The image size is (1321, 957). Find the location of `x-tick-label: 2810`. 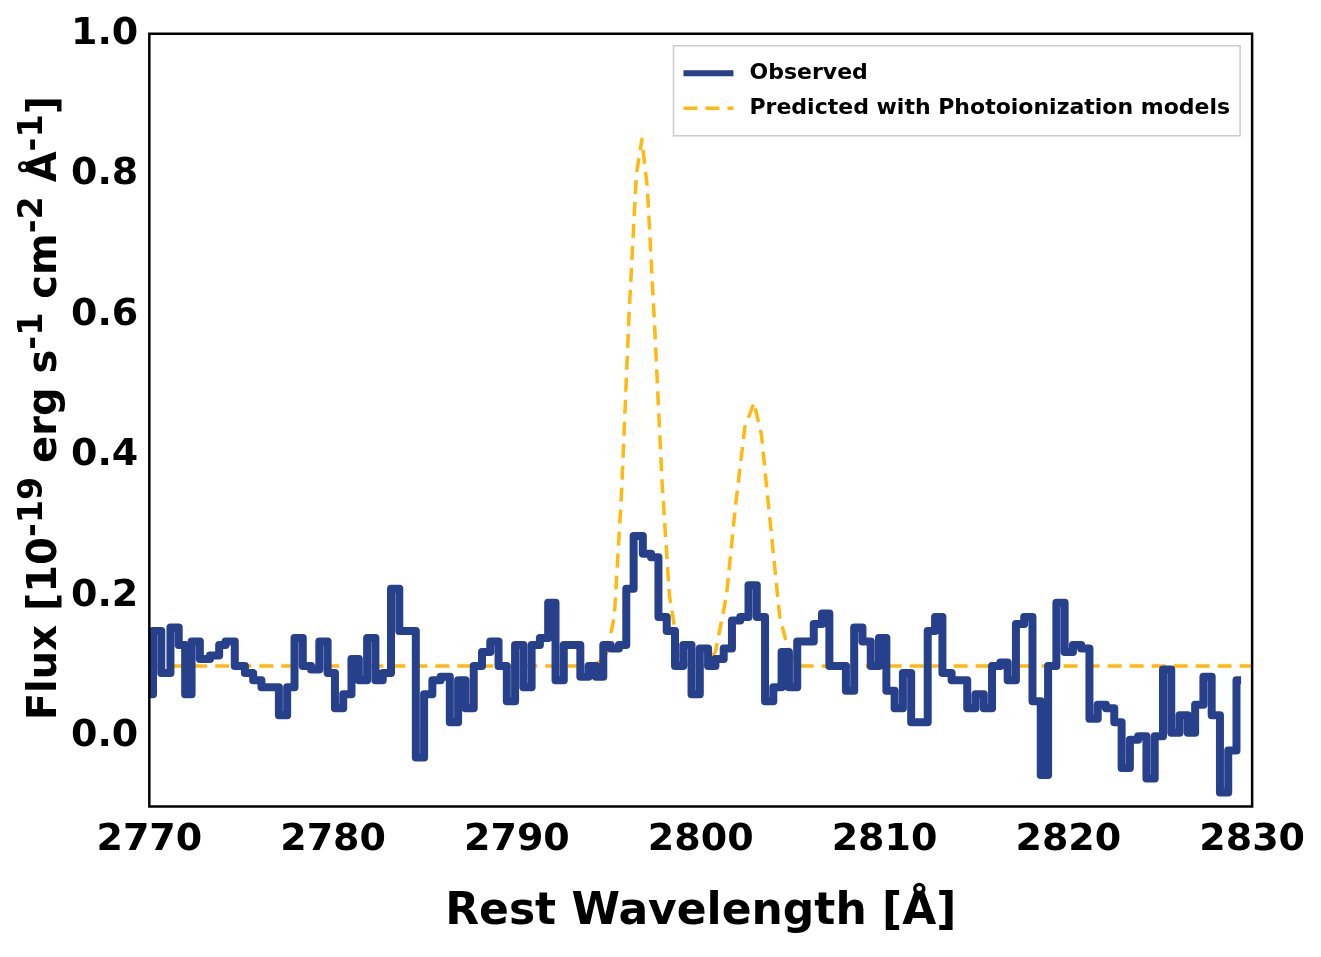

x-tick-label: 2810 is located at coordinates (884, 837).